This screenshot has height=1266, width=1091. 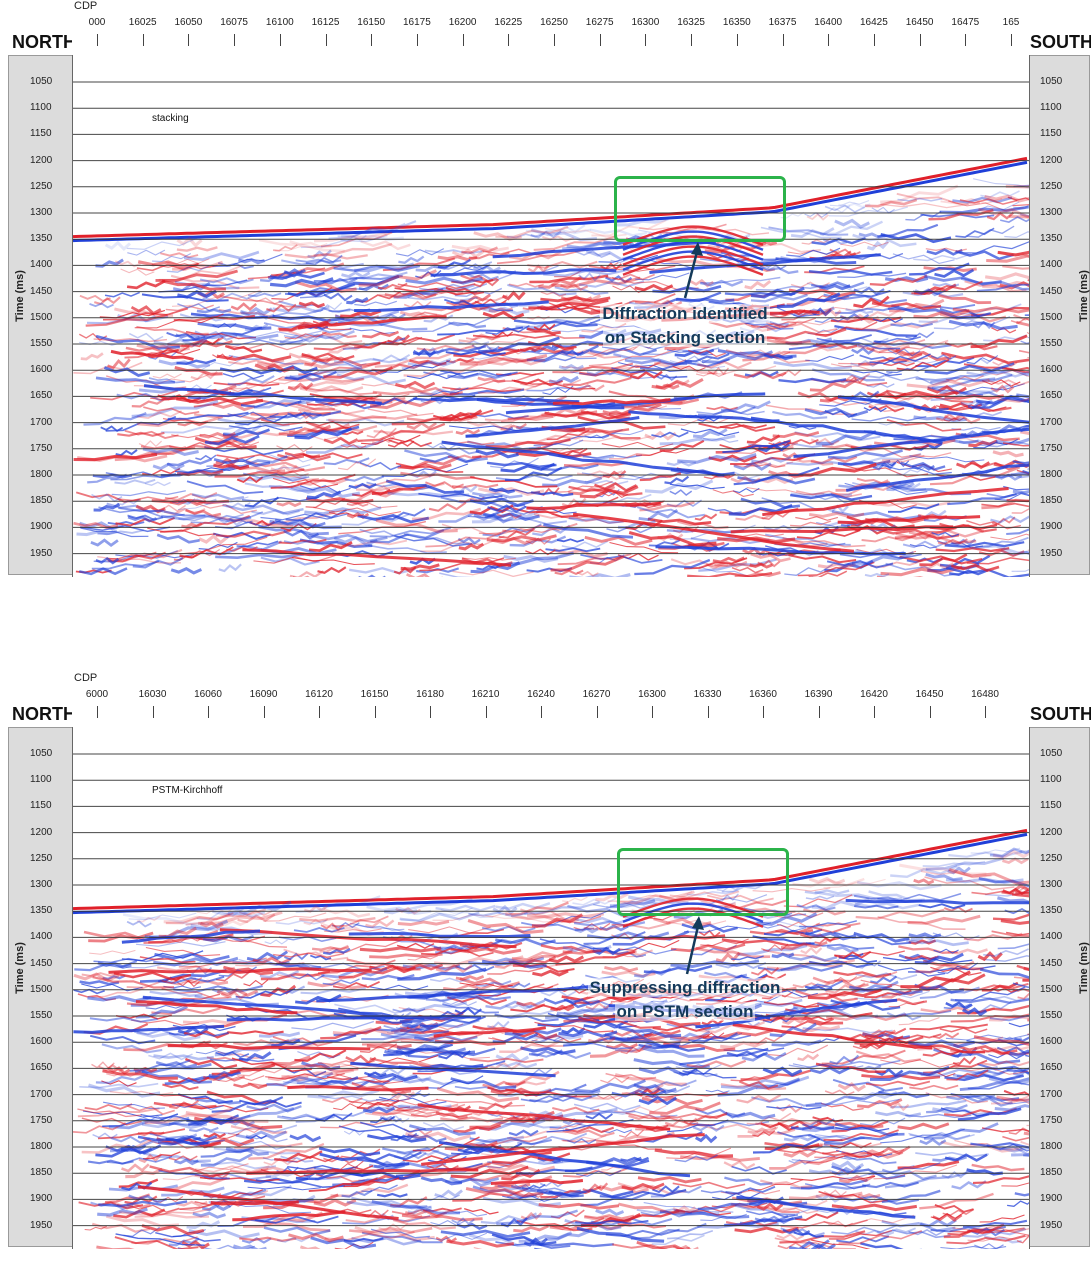 I want to click on north-label: NORTH, so click(x=44, y=714).